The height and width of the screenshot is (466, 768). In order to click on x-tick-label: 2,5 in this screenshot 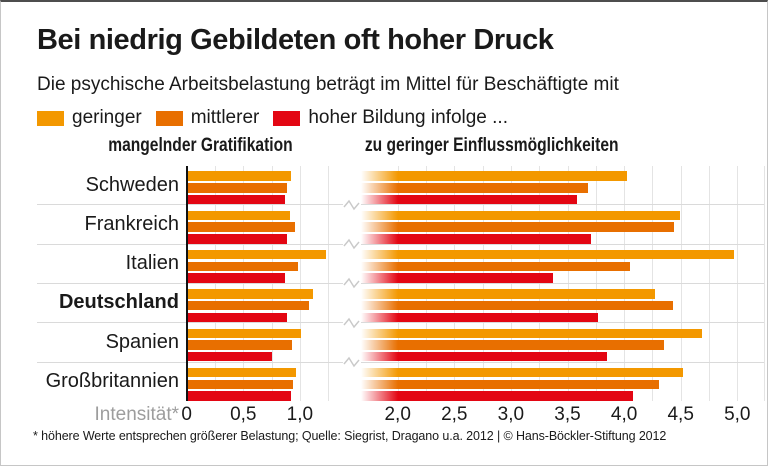, I will do `click(454, 414)`.